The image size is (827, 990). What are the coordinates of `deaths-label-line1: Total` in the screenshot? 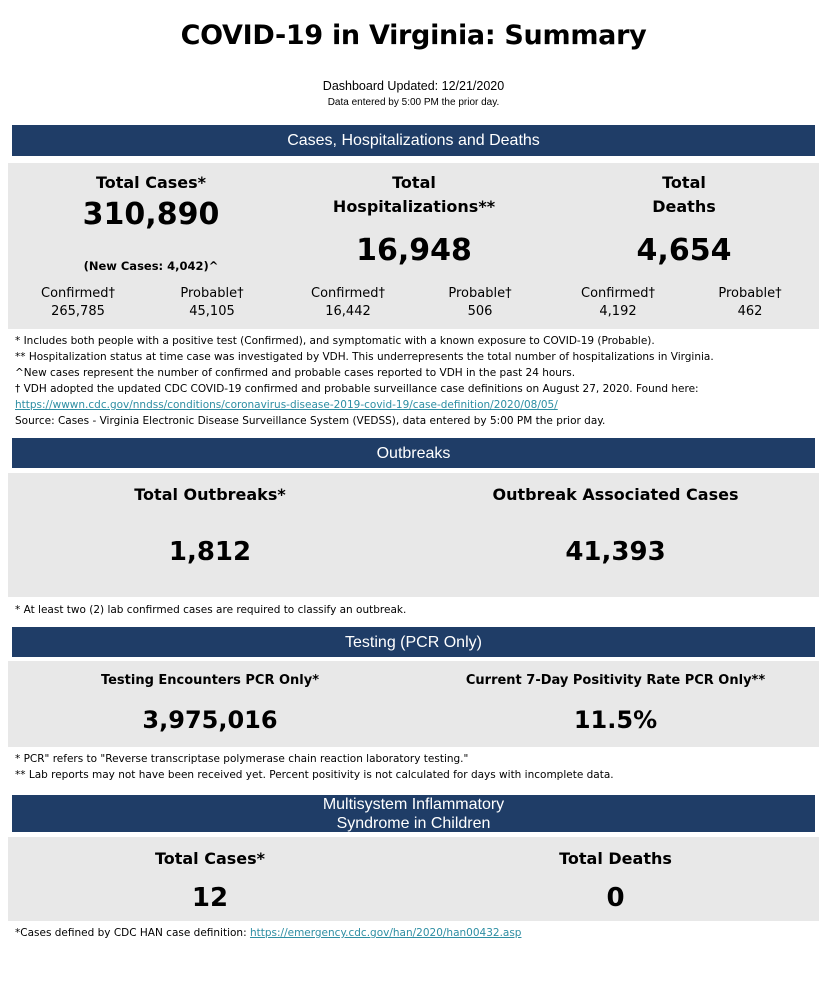 It's located at (684, 182).